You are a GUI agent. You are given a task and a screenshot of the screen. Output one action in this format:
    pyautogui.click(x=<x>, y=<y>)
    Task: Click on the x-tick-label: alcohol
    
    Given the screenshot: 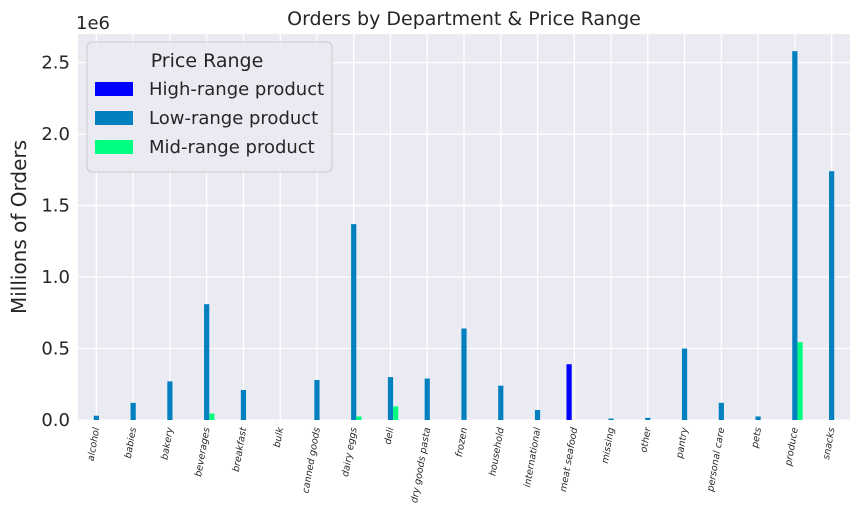 What is the action you would take?
    pyautogui.click(x=94, y=444)
    